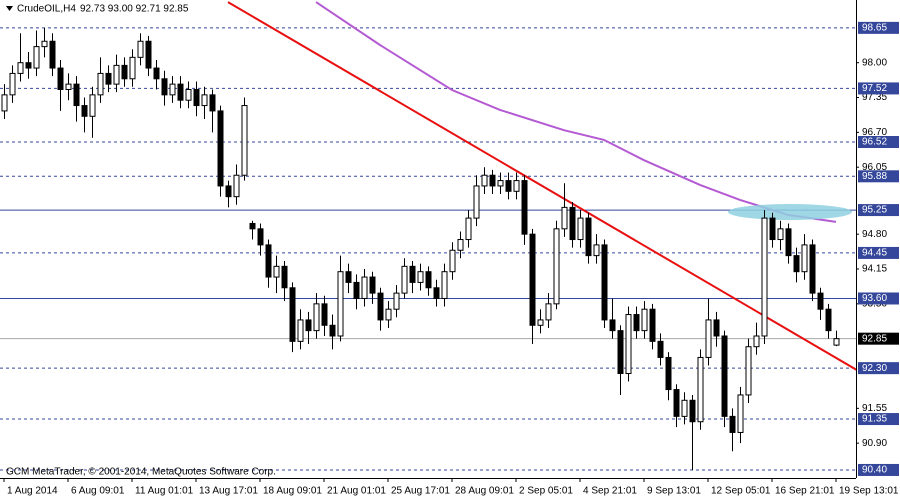  Describe the element at coordinates (874, 269) in the screenshot. I see `y-tick-label: 94.15` at that location.